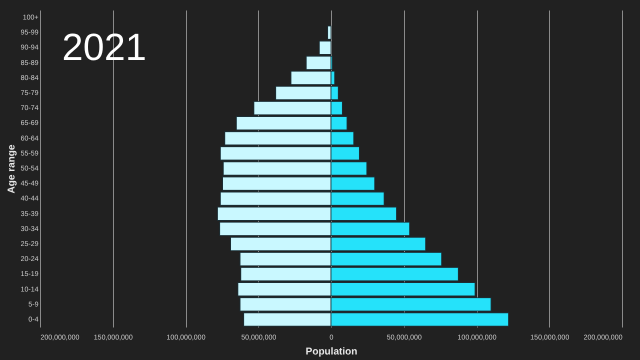 The image size is (640, 360). What do you see at coordinates (332, 352) in the screenshot?
I see `x-axis-title: Population` at bounding box center [332, 352].